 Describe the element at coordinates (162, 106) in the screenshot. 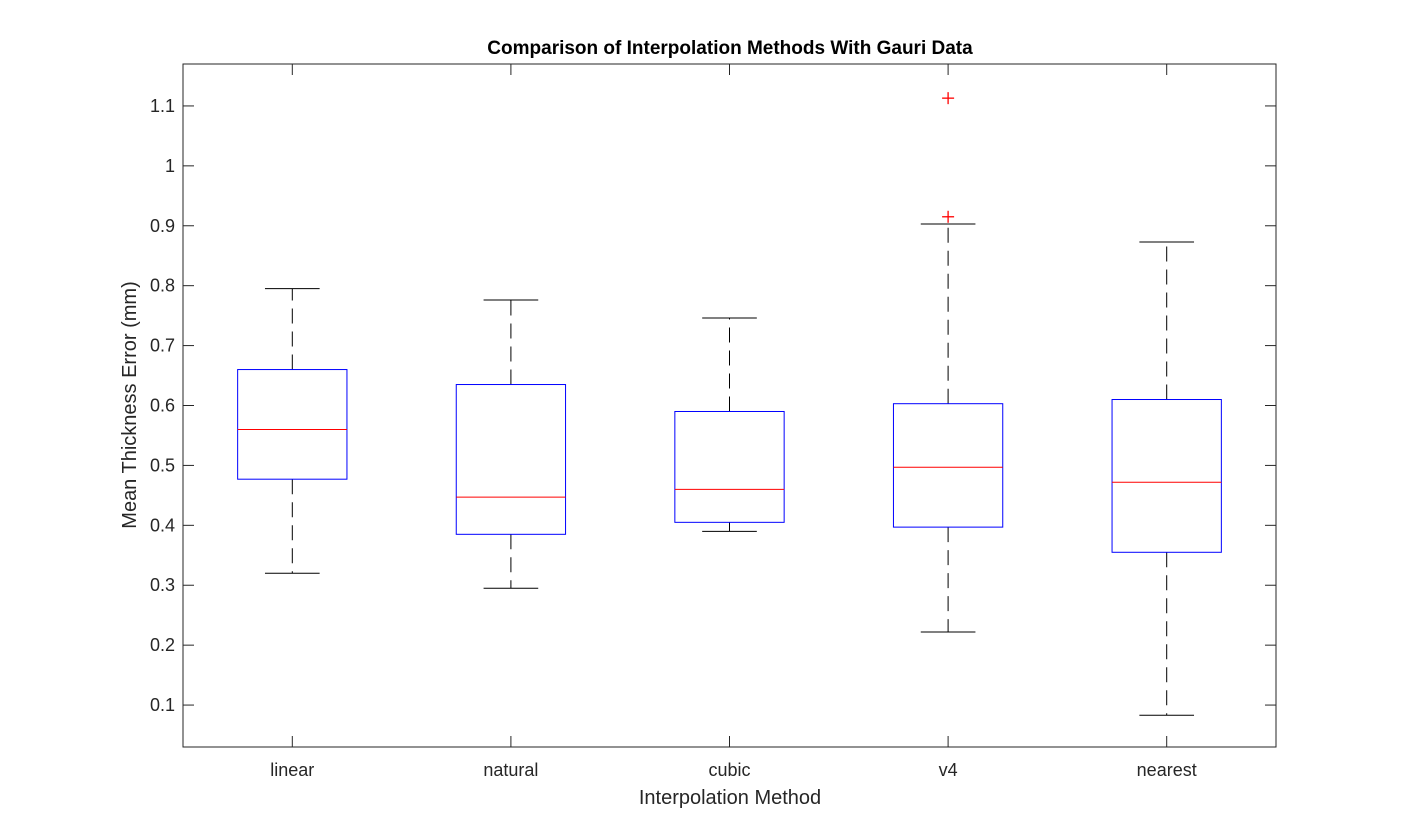

I see `y-tick-label: 1.1` at that location.